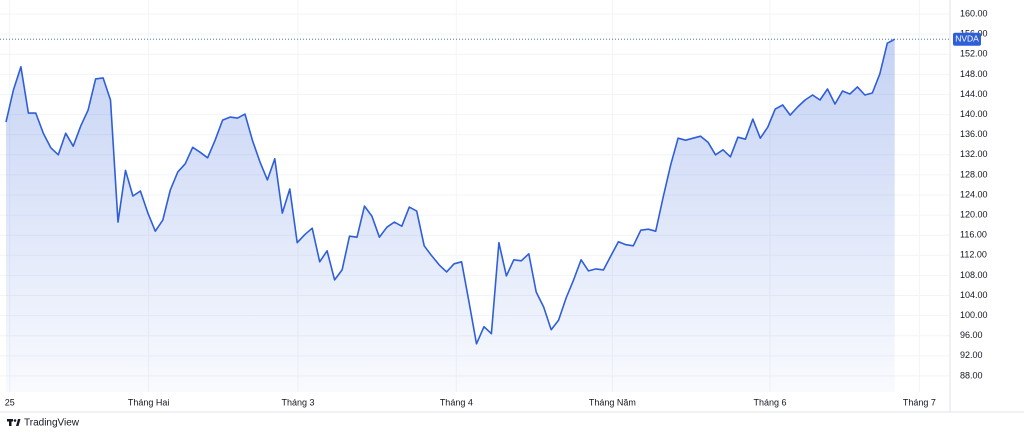 The width and height of the screenshot is (1024, 435). Describe the element at coordinates (974, 315) in the screenshot. I see `y-tick-label: 100.00` at that location.